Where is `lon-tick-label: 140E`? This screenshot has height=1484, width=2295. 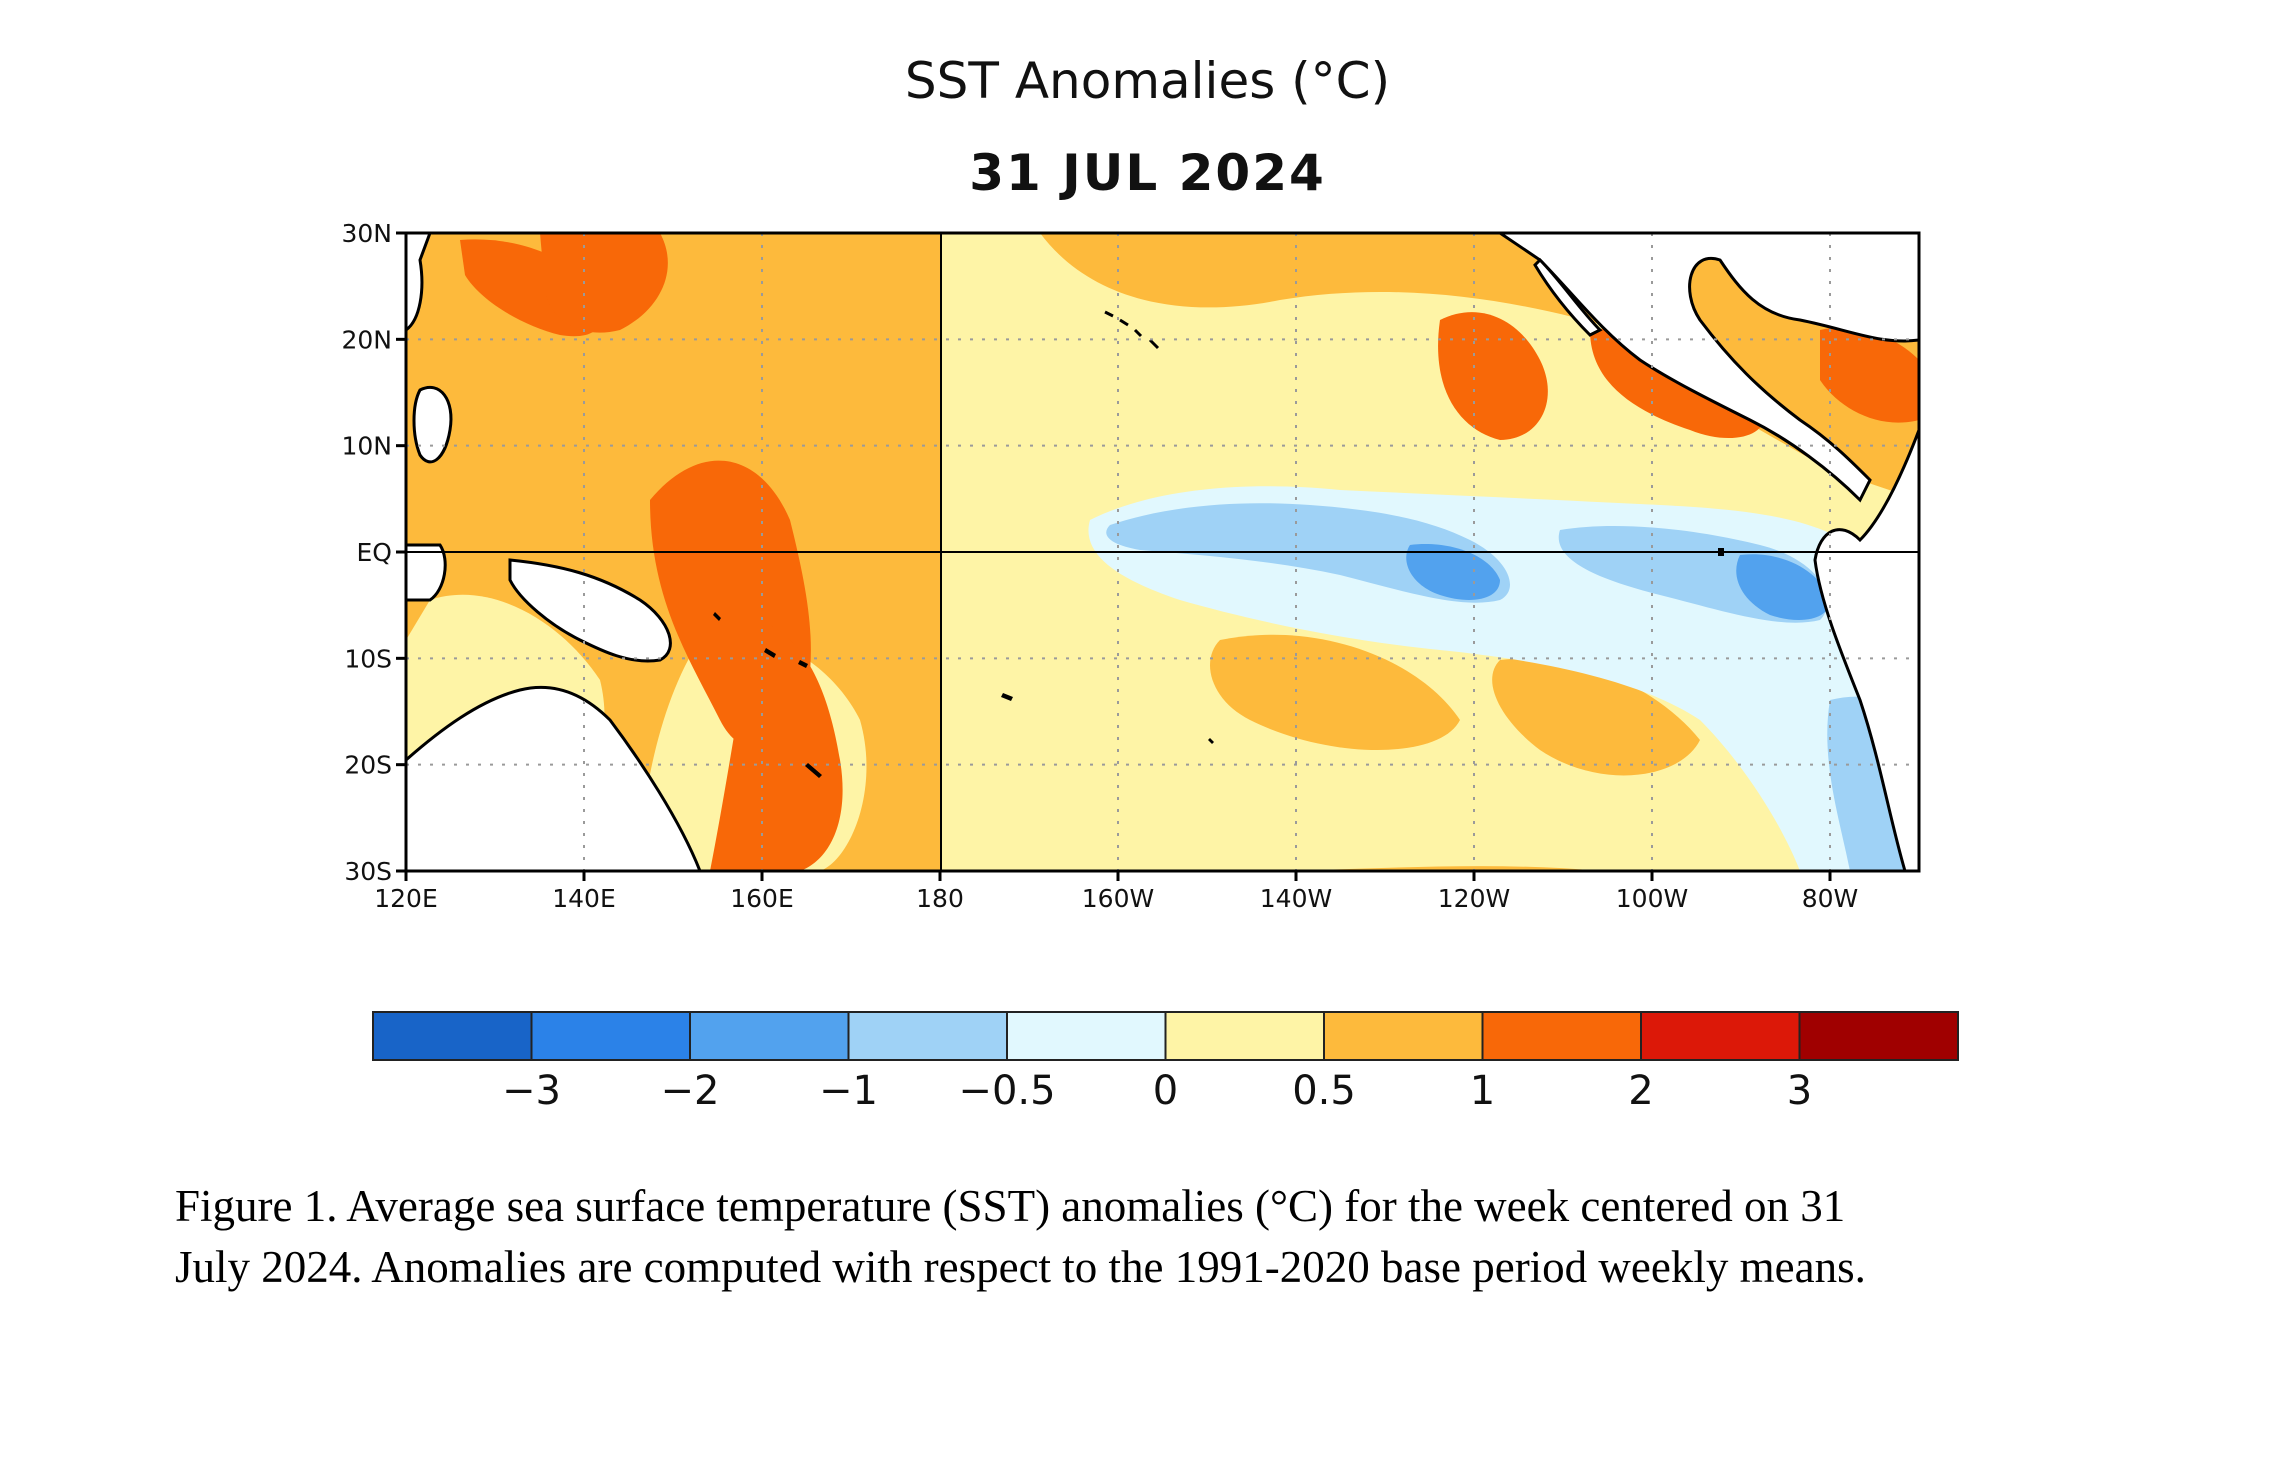
lon-tick-label: 140E is located at coordinates (584, 898).